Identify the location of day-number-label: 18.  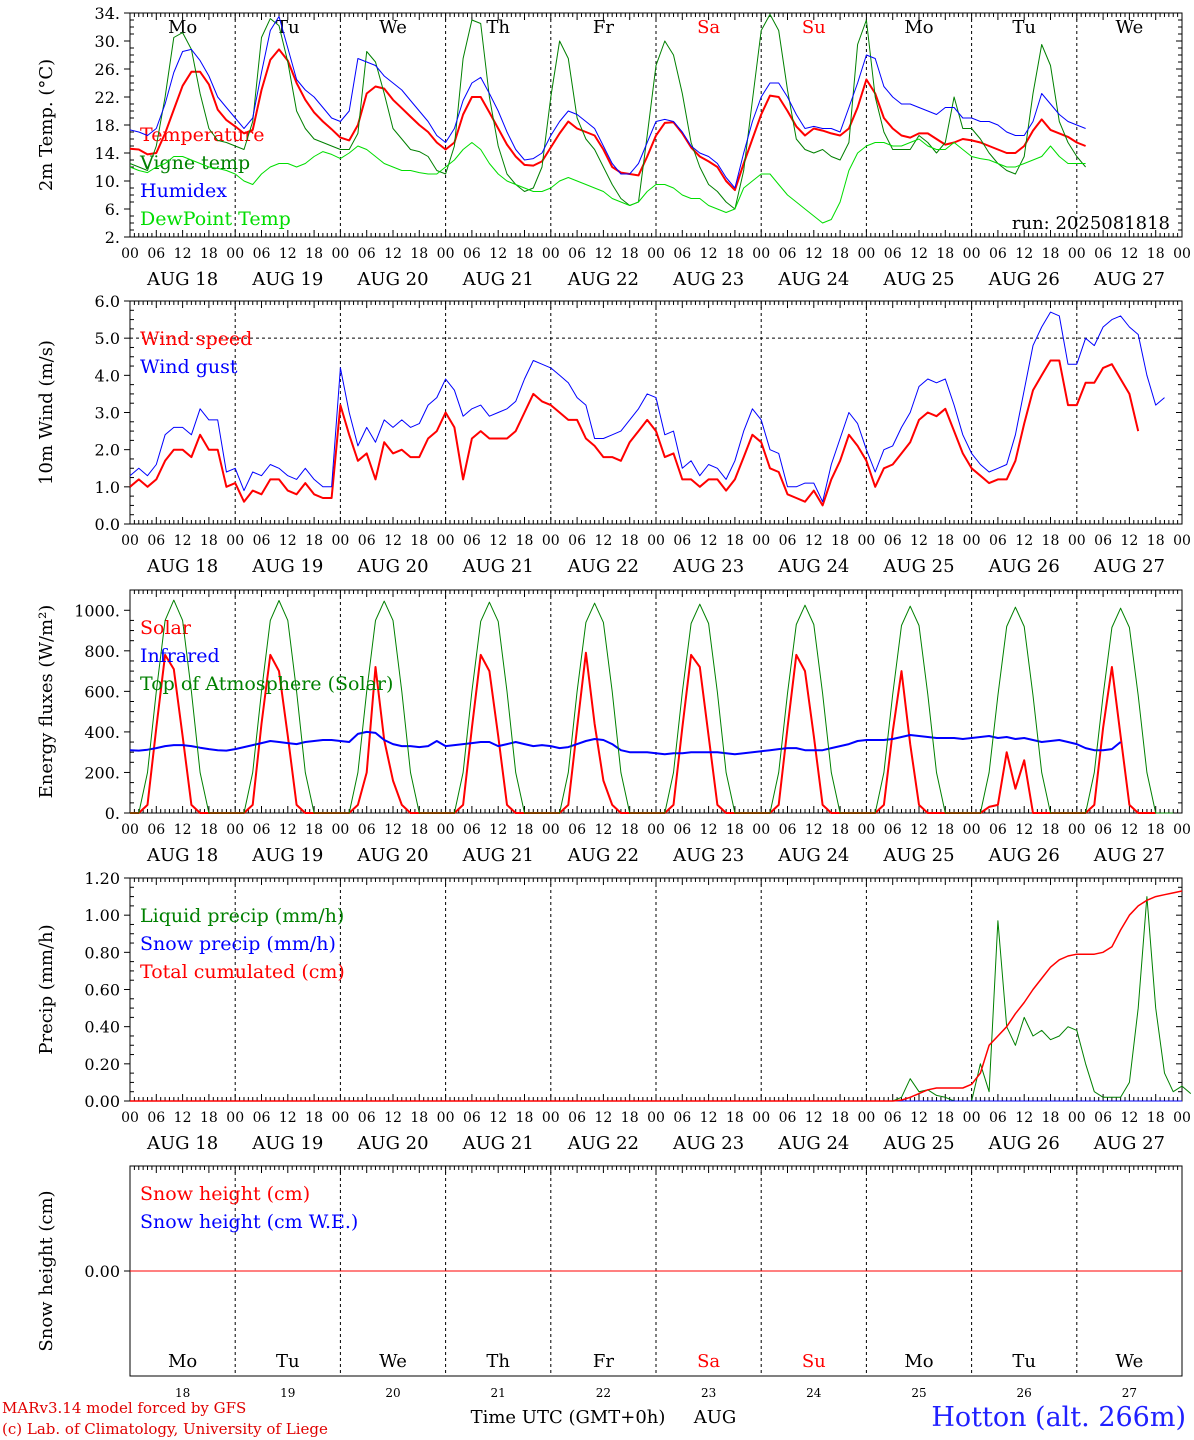
(182, 1393).